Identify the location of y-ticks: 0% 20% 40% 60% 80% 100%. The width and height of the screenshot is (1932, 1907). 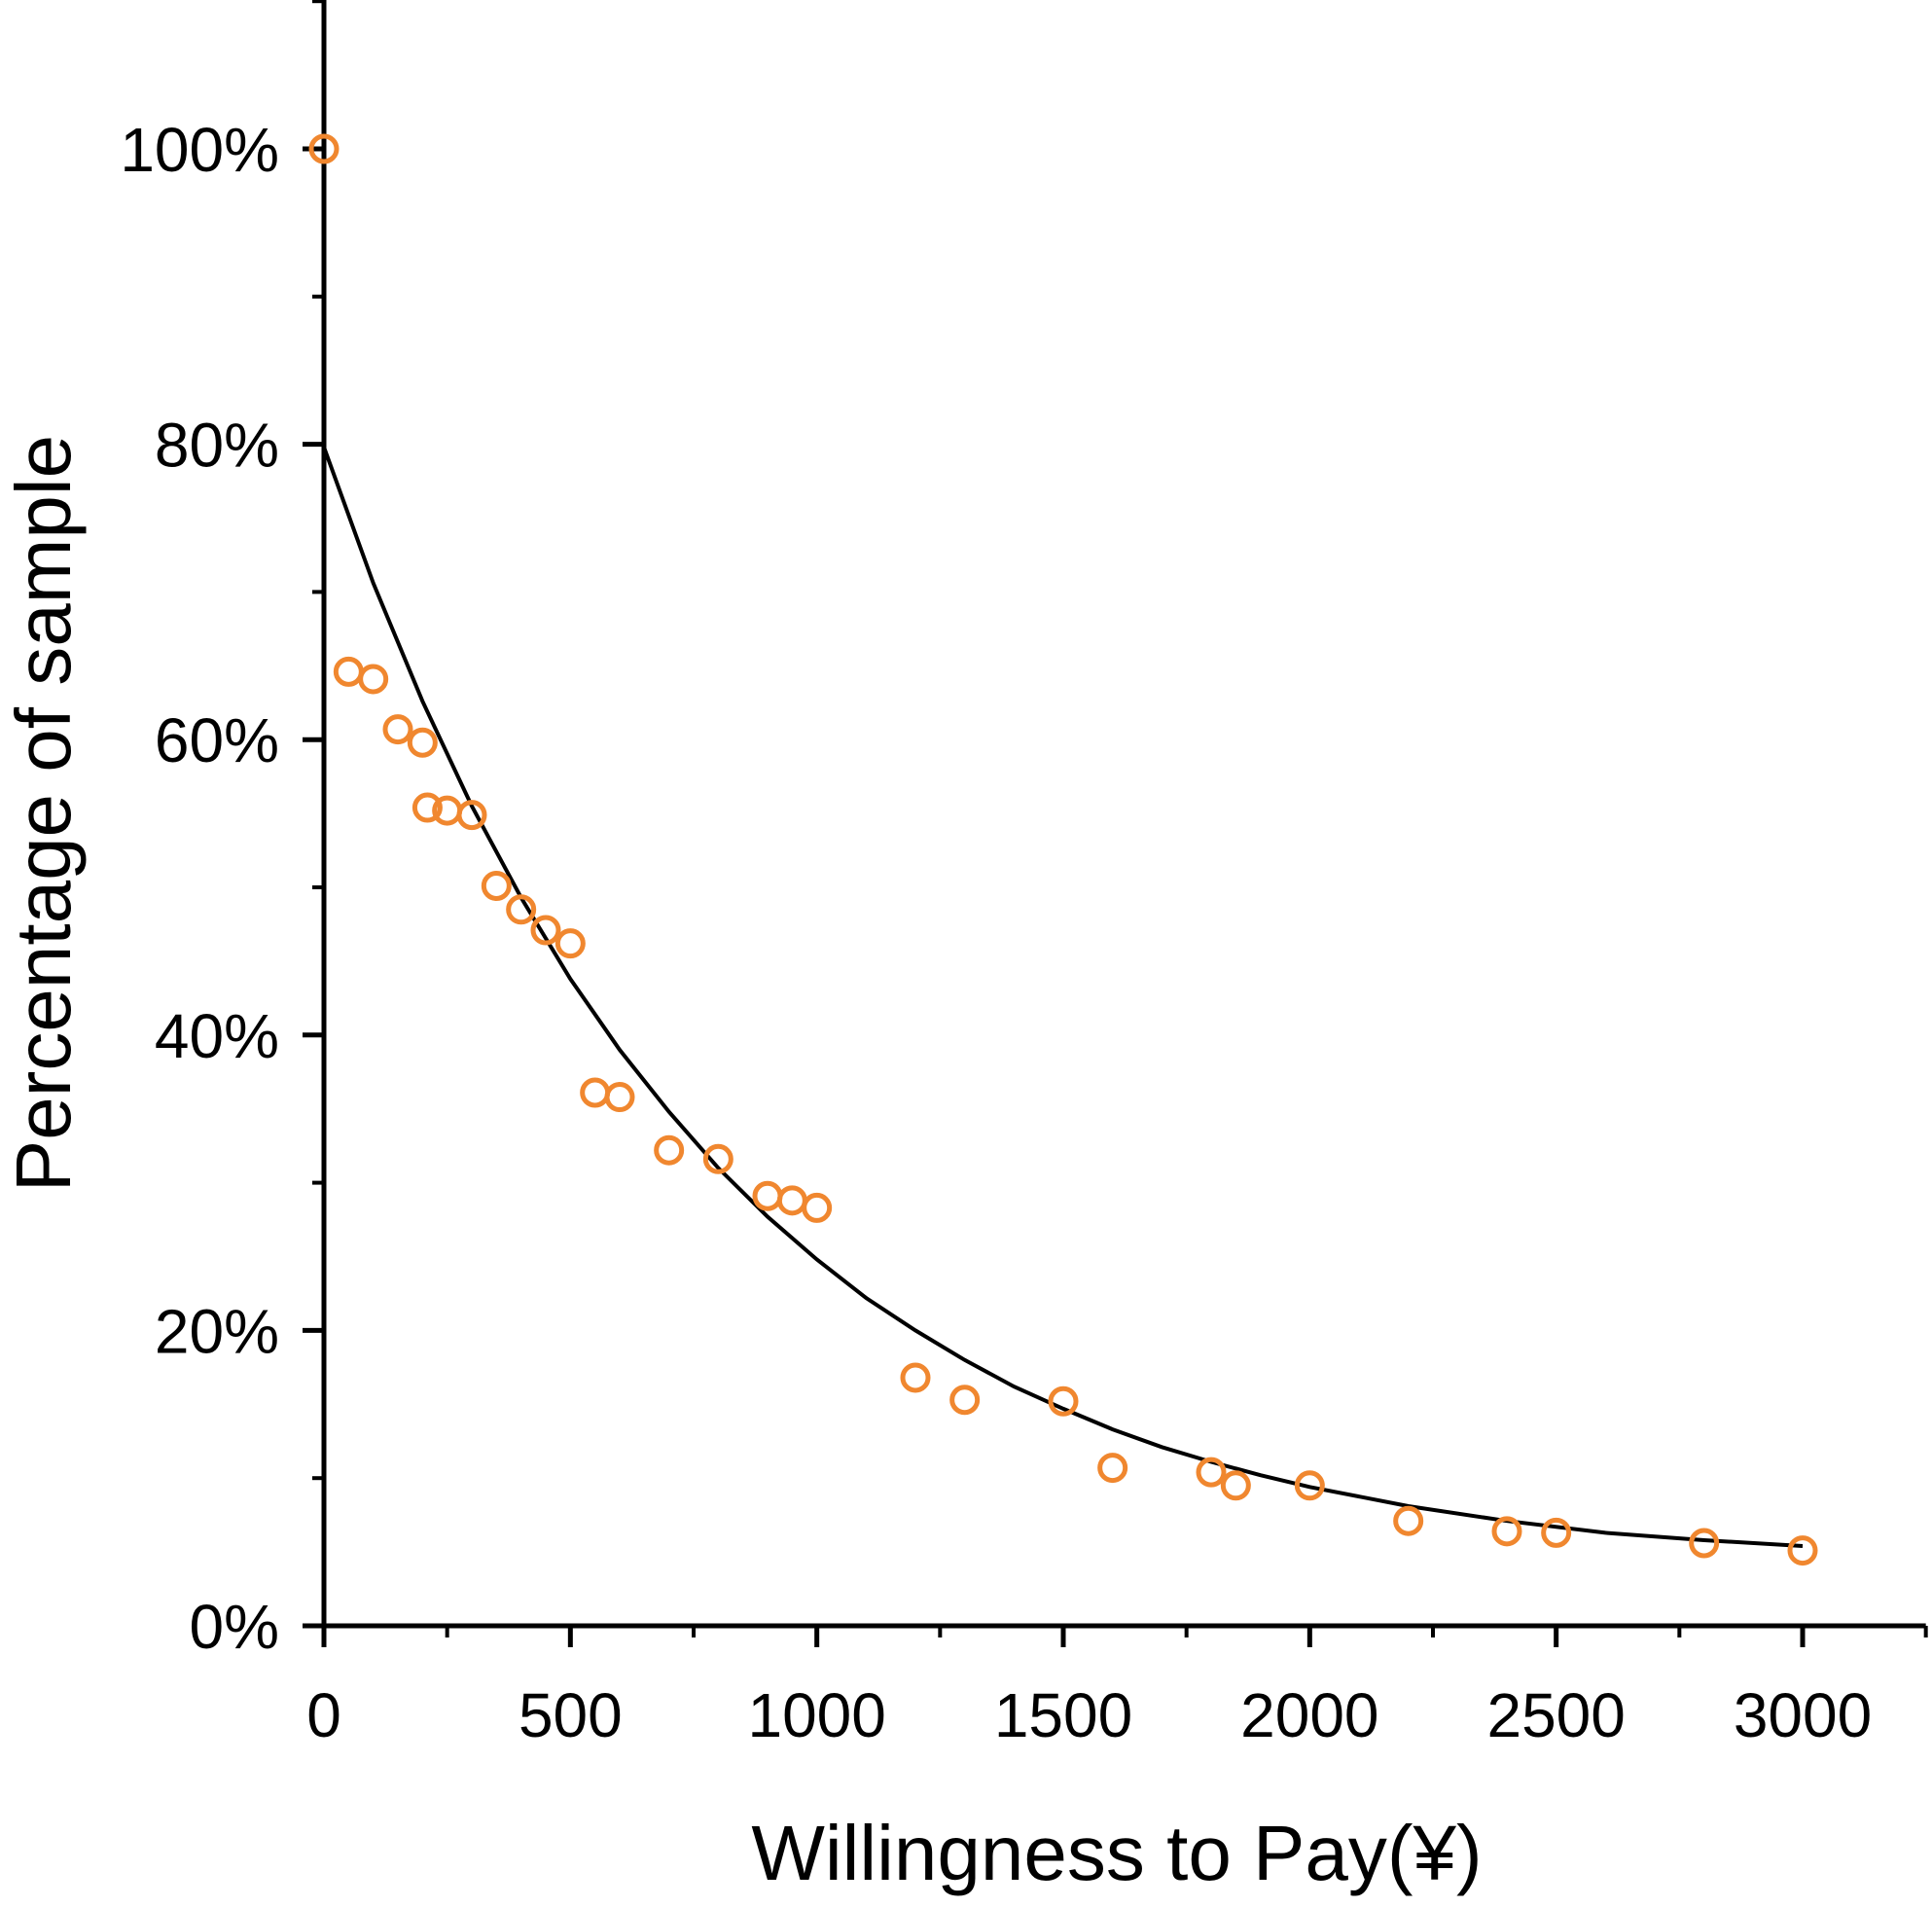
(222, 831).